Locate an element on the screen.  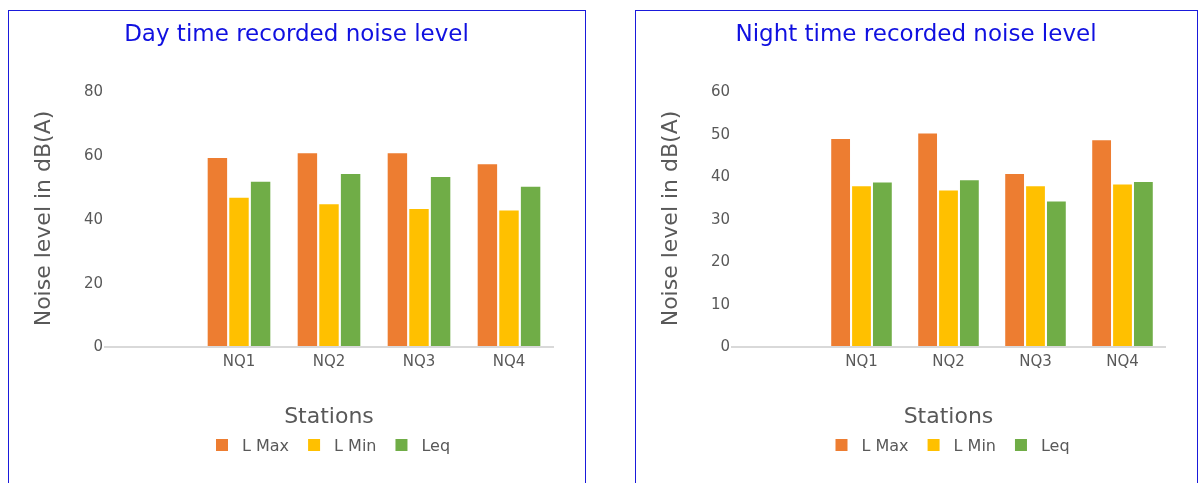
y-tick-label: 50 is located at coordinates (720, 133).